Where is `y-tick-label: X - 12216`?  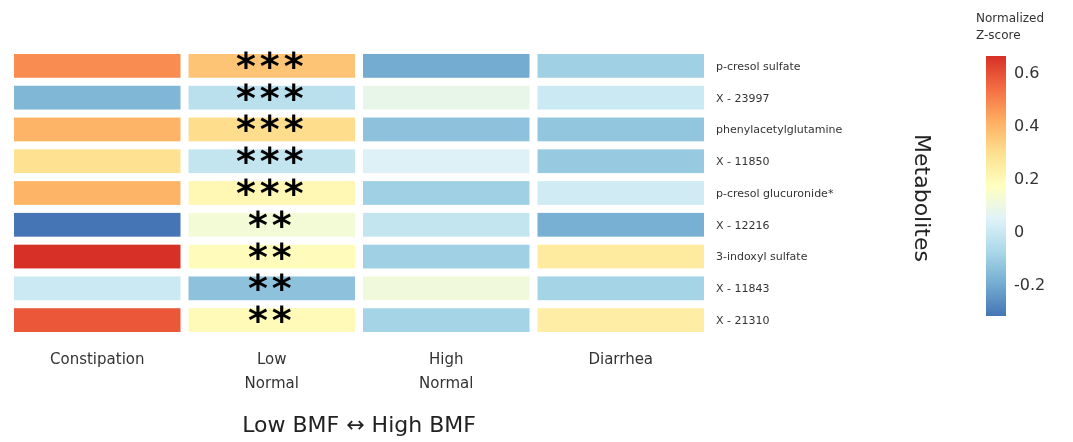
y-tick-label: X - 12216 is located at coordinates (743, 225).